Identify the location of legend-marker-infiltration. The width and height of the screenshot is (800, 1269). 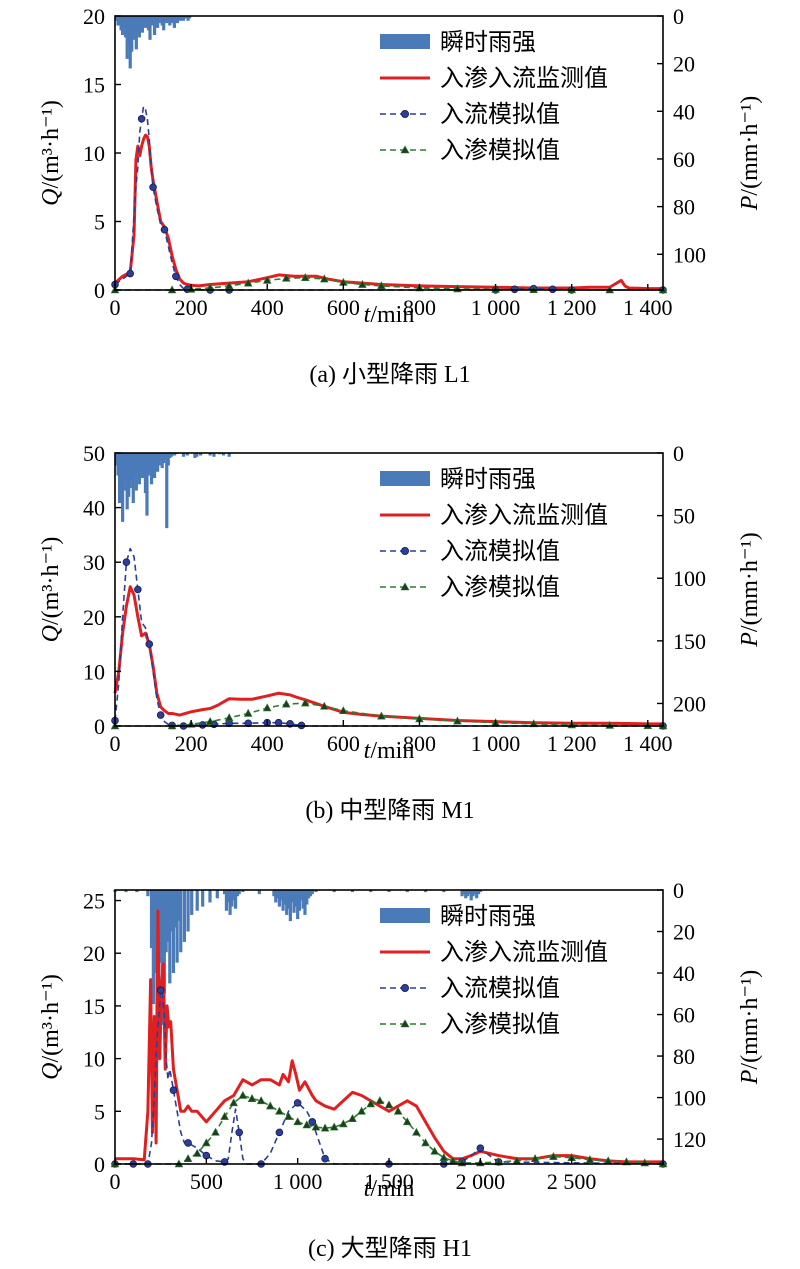
(405, 149).